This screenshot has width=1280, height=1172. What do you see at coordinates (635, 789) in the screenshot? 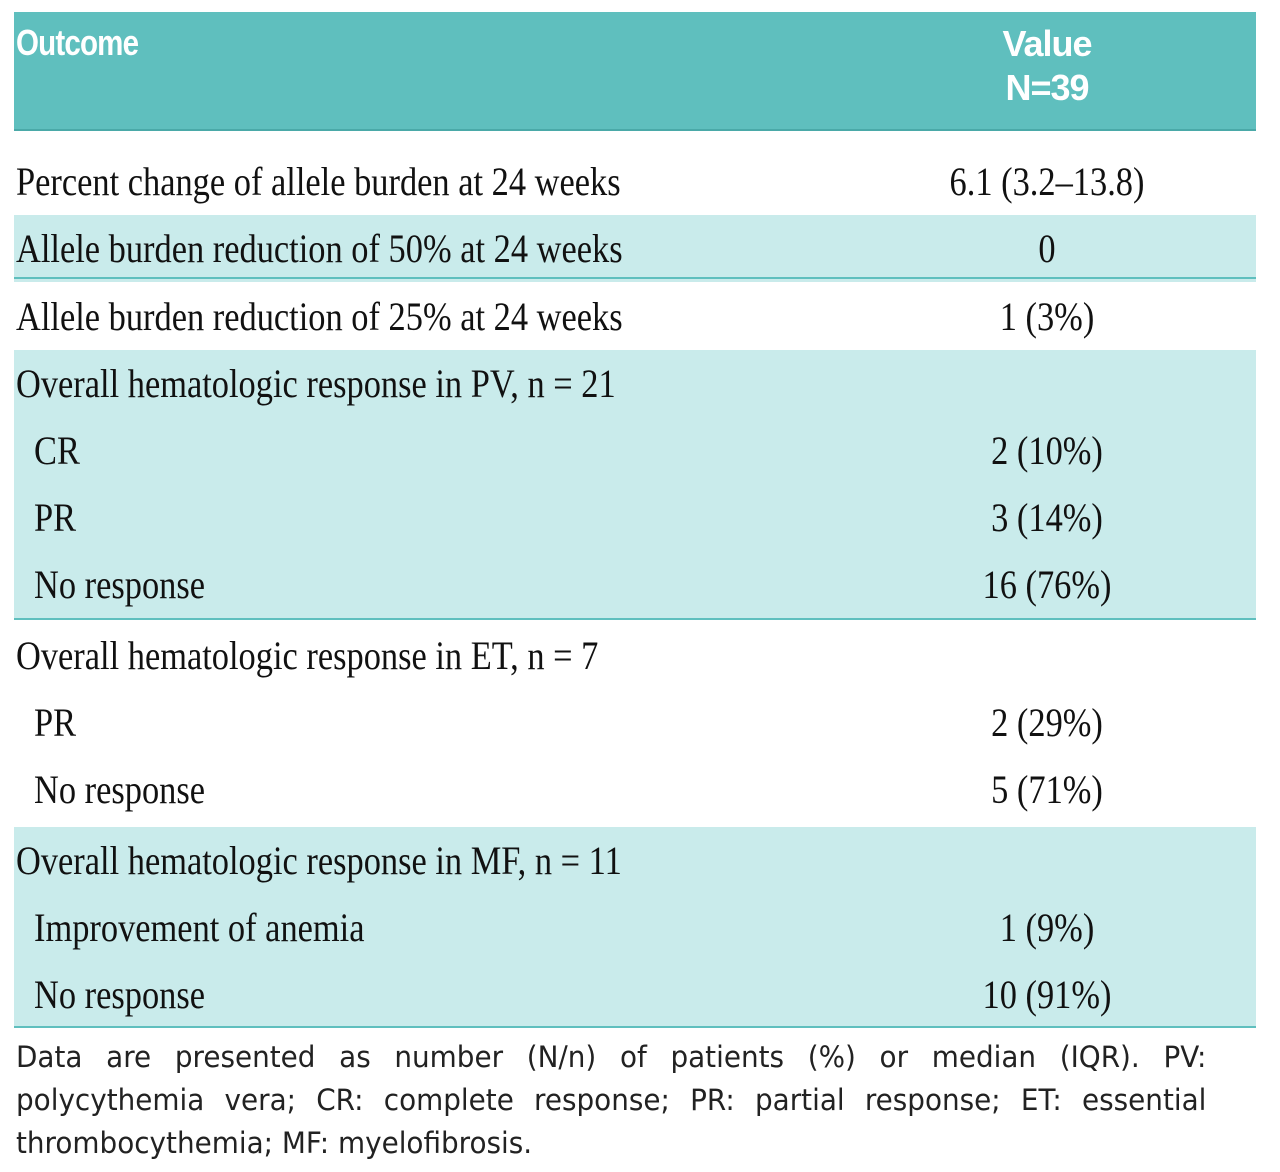
I see `table-row: No response 5 (71%)` at bounding box center [635, 789].